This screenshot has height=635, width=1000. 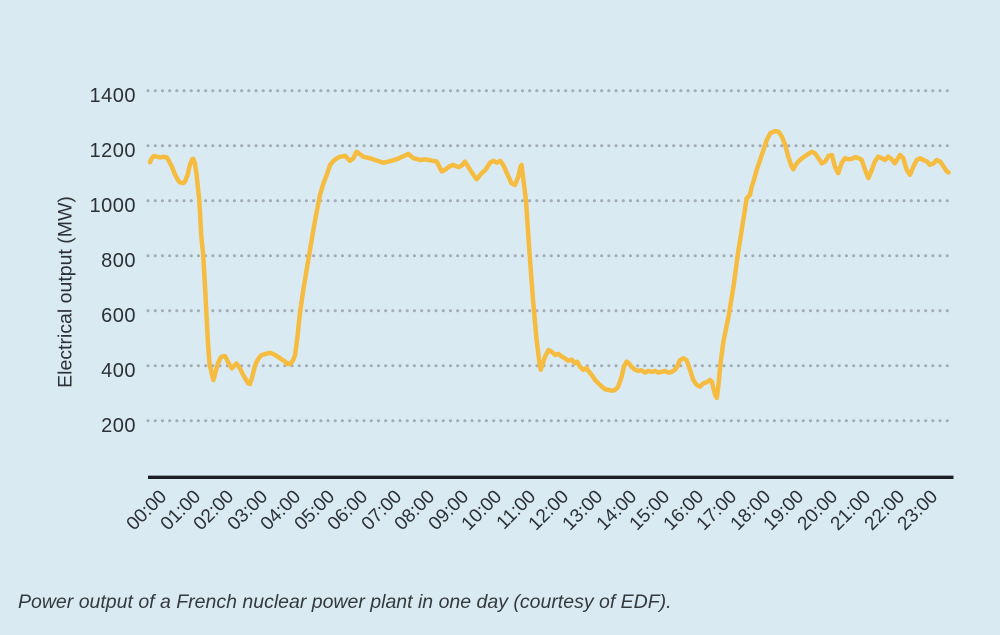 I want to click on y-tick-label: 800, so click(x=118, y=261).